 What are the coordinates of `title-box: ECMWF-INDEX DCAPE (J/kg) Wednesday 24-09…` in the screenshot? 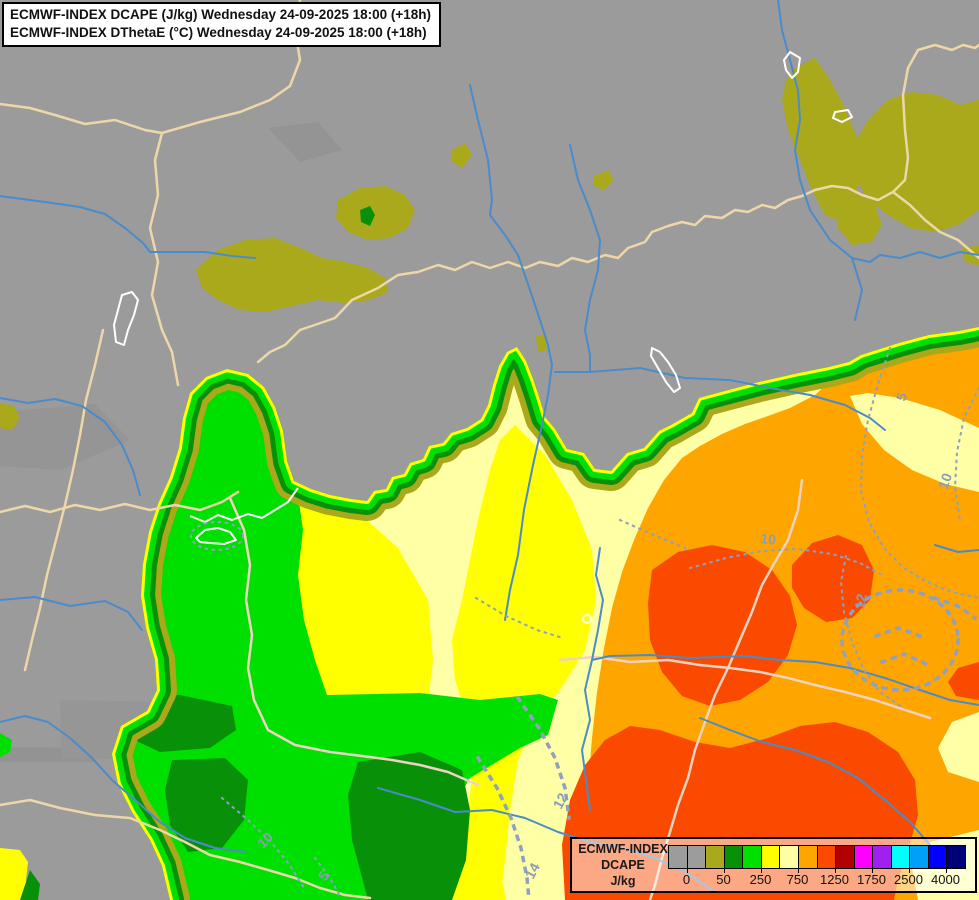 It's located at (222, 25).